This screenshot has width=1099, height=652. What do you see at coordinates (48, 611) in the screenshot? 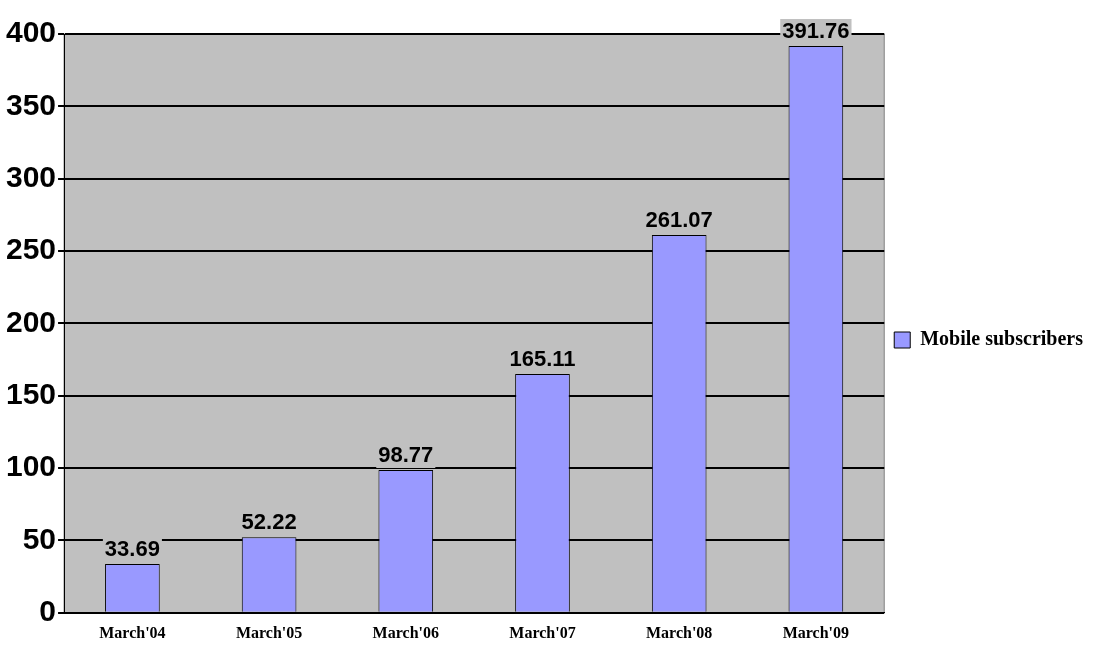
I see `y-tick-label: 0` at bounding box center [48, 611].